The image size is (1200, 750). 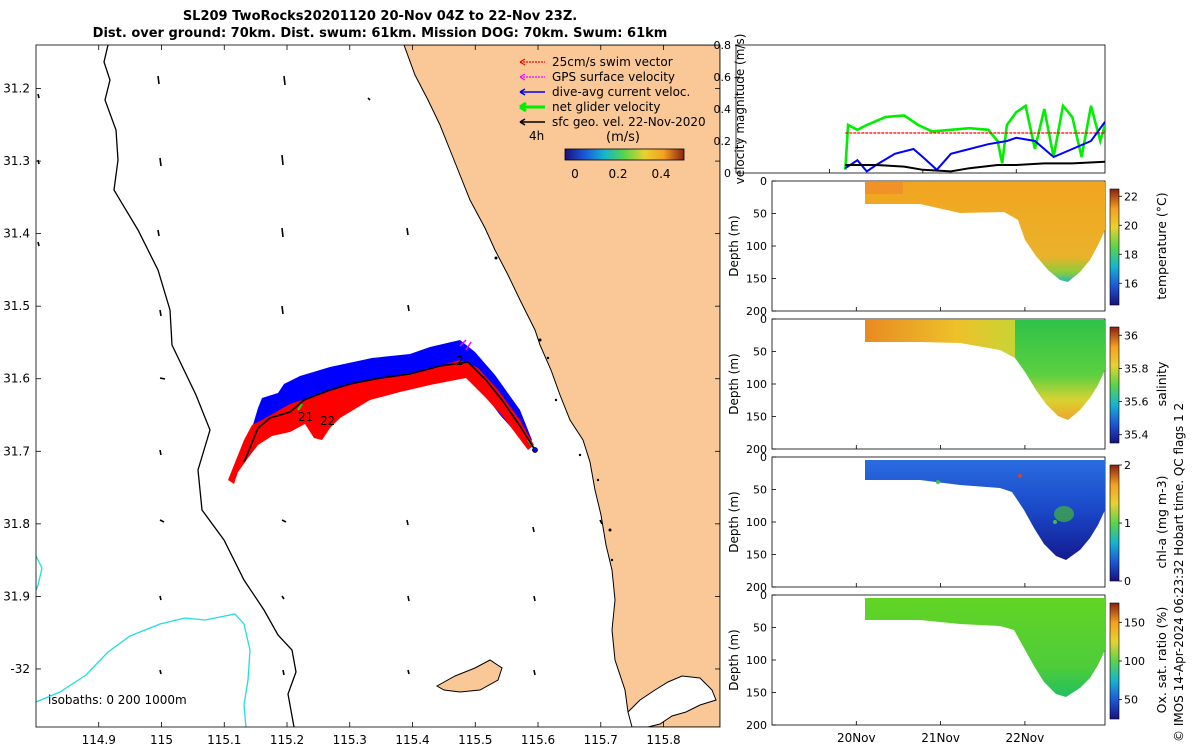 I want to click on velocity-y-tick-label: 0.8, so click(x=723, y=45).